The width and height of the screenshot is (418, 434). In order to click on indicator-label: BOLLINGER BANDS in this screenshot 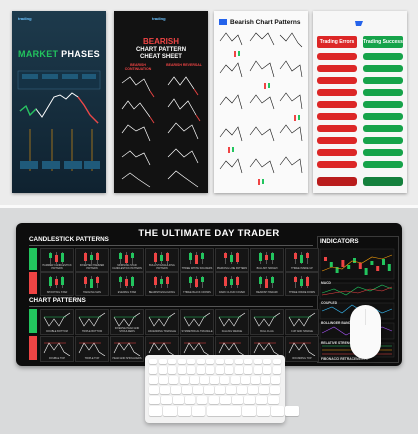, I will do `click(337, 323)`.